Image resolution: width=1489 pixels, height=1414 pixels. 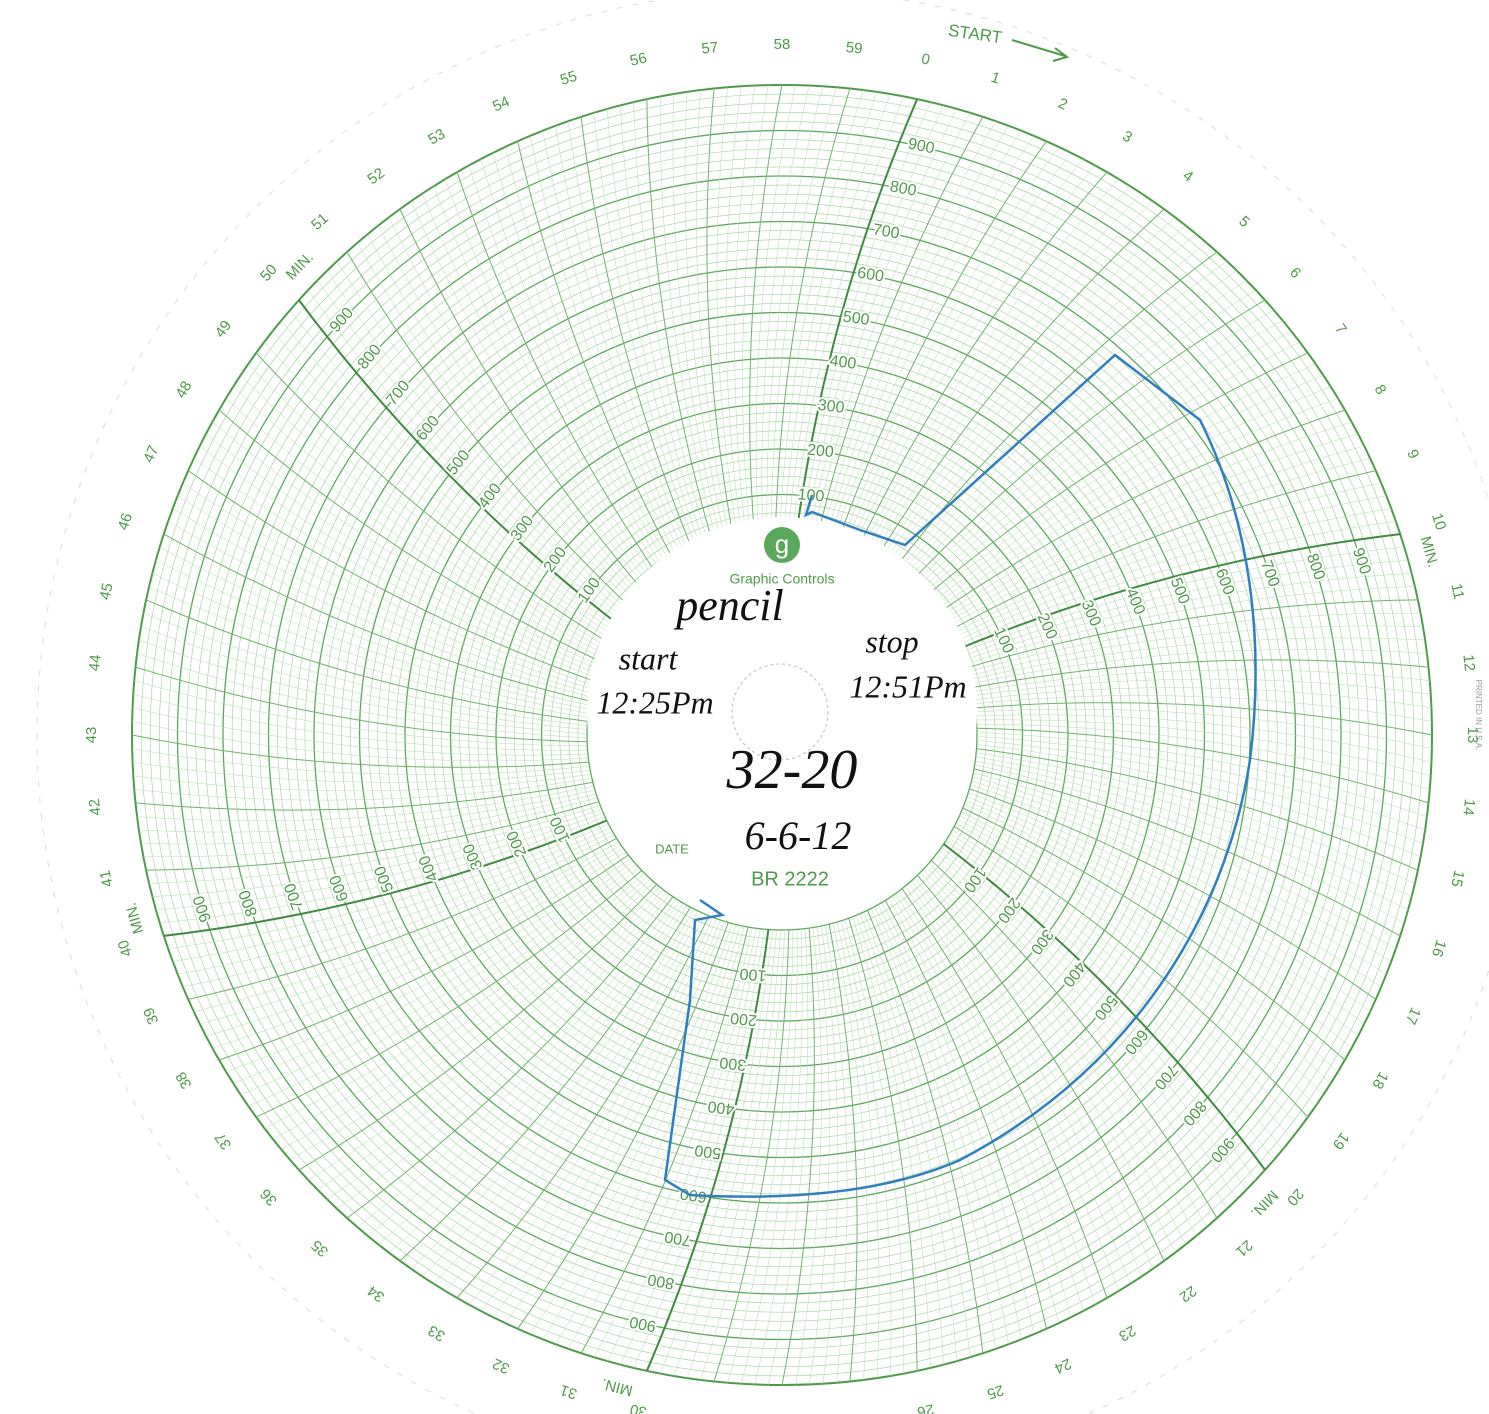 I want to click on date-label: DATE, so click(x=672, y=848).